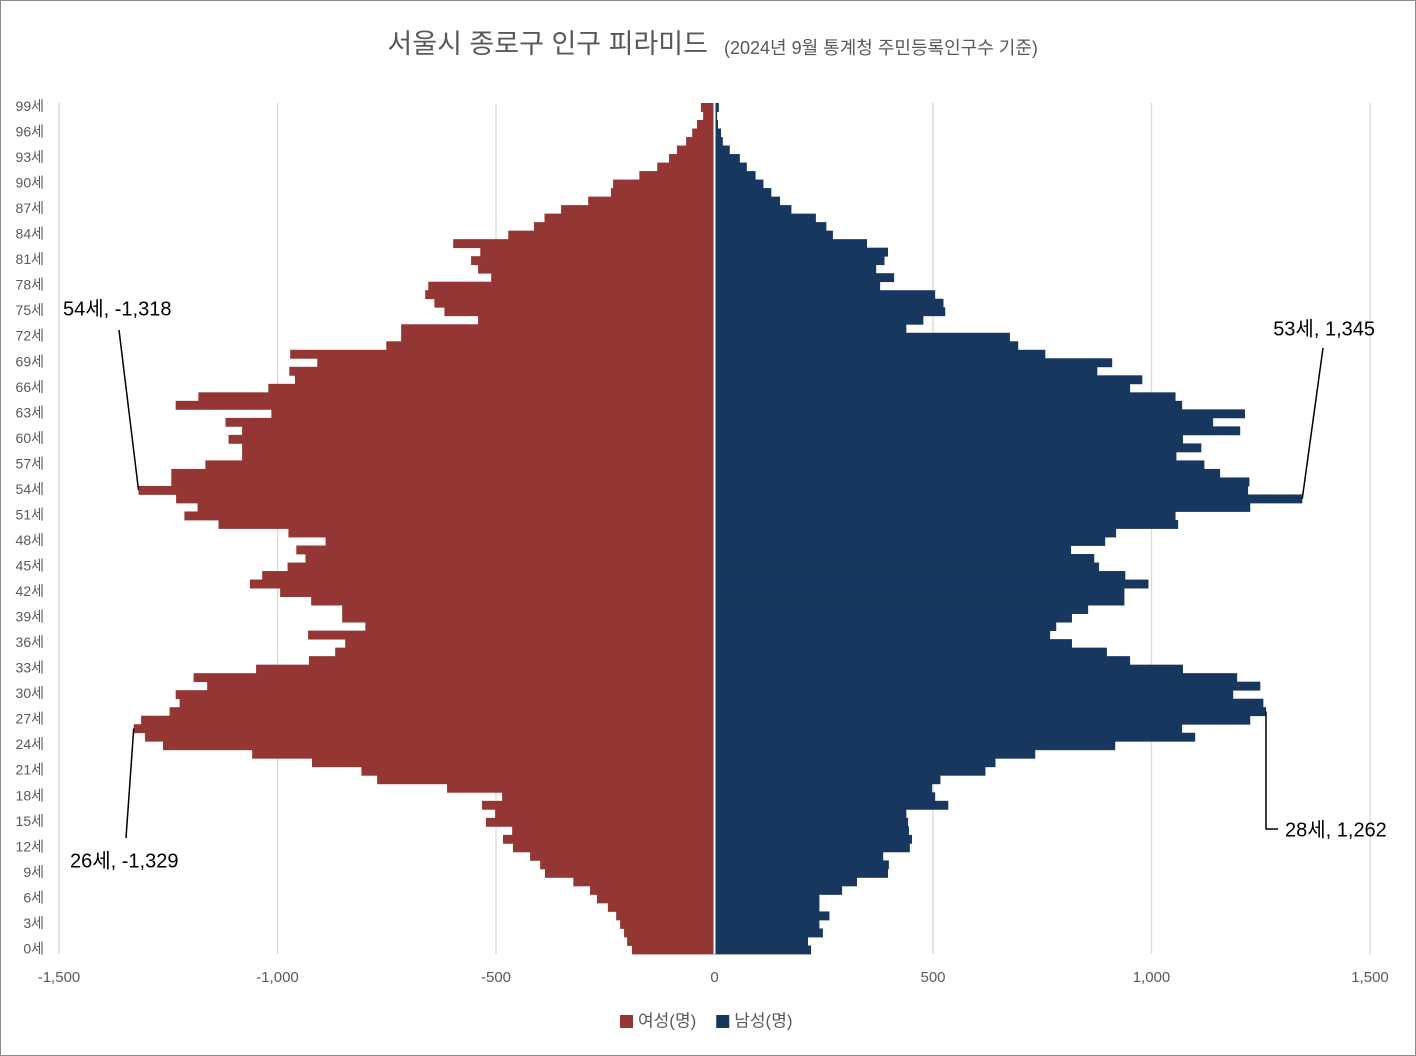 The height and width of the screenshot is (1056, 1416). Describe the element at coordinates (30, 387) in the screenshot. I see `y-tick-label: 66세` at that location.